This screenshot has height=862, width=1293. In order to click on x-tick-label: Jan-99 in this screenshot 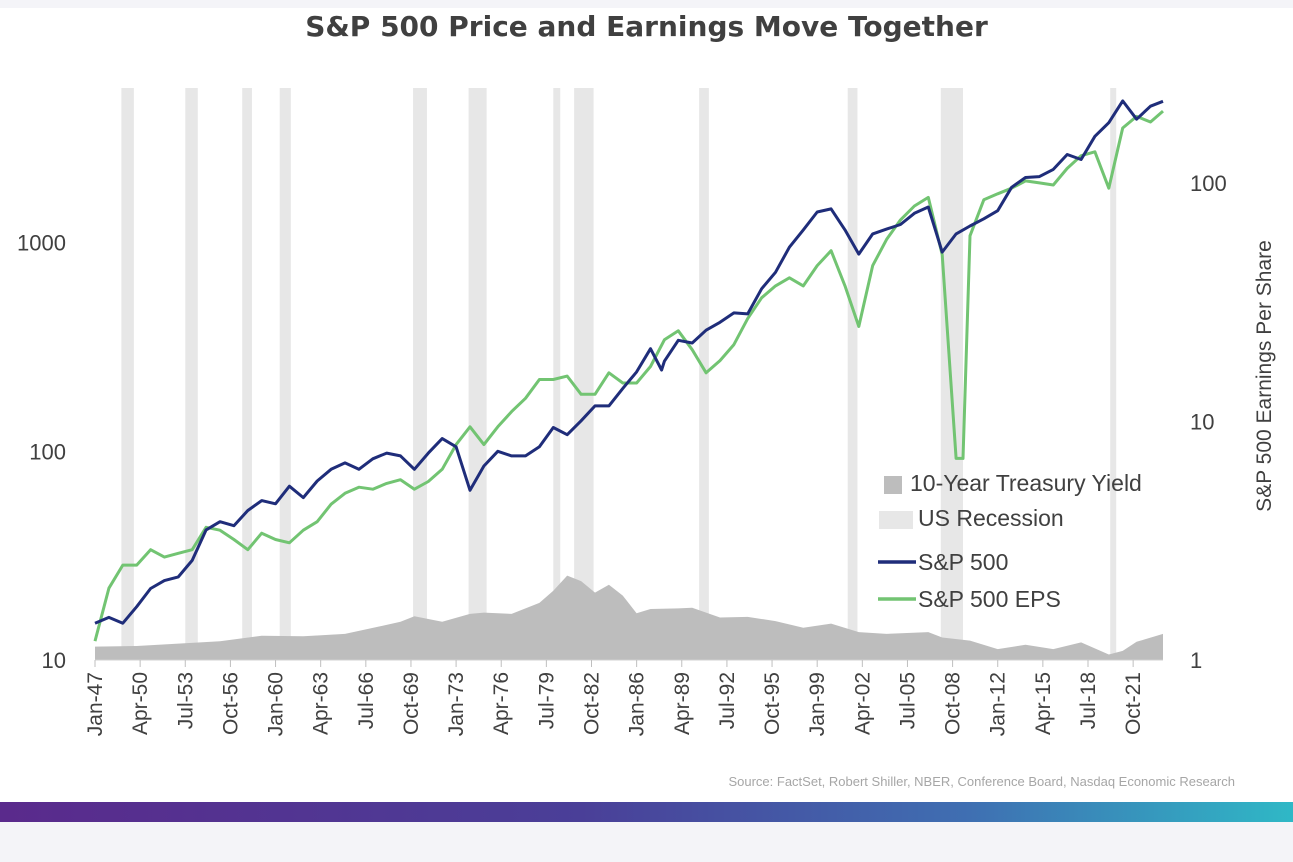, I will do `click(817, 704)`.